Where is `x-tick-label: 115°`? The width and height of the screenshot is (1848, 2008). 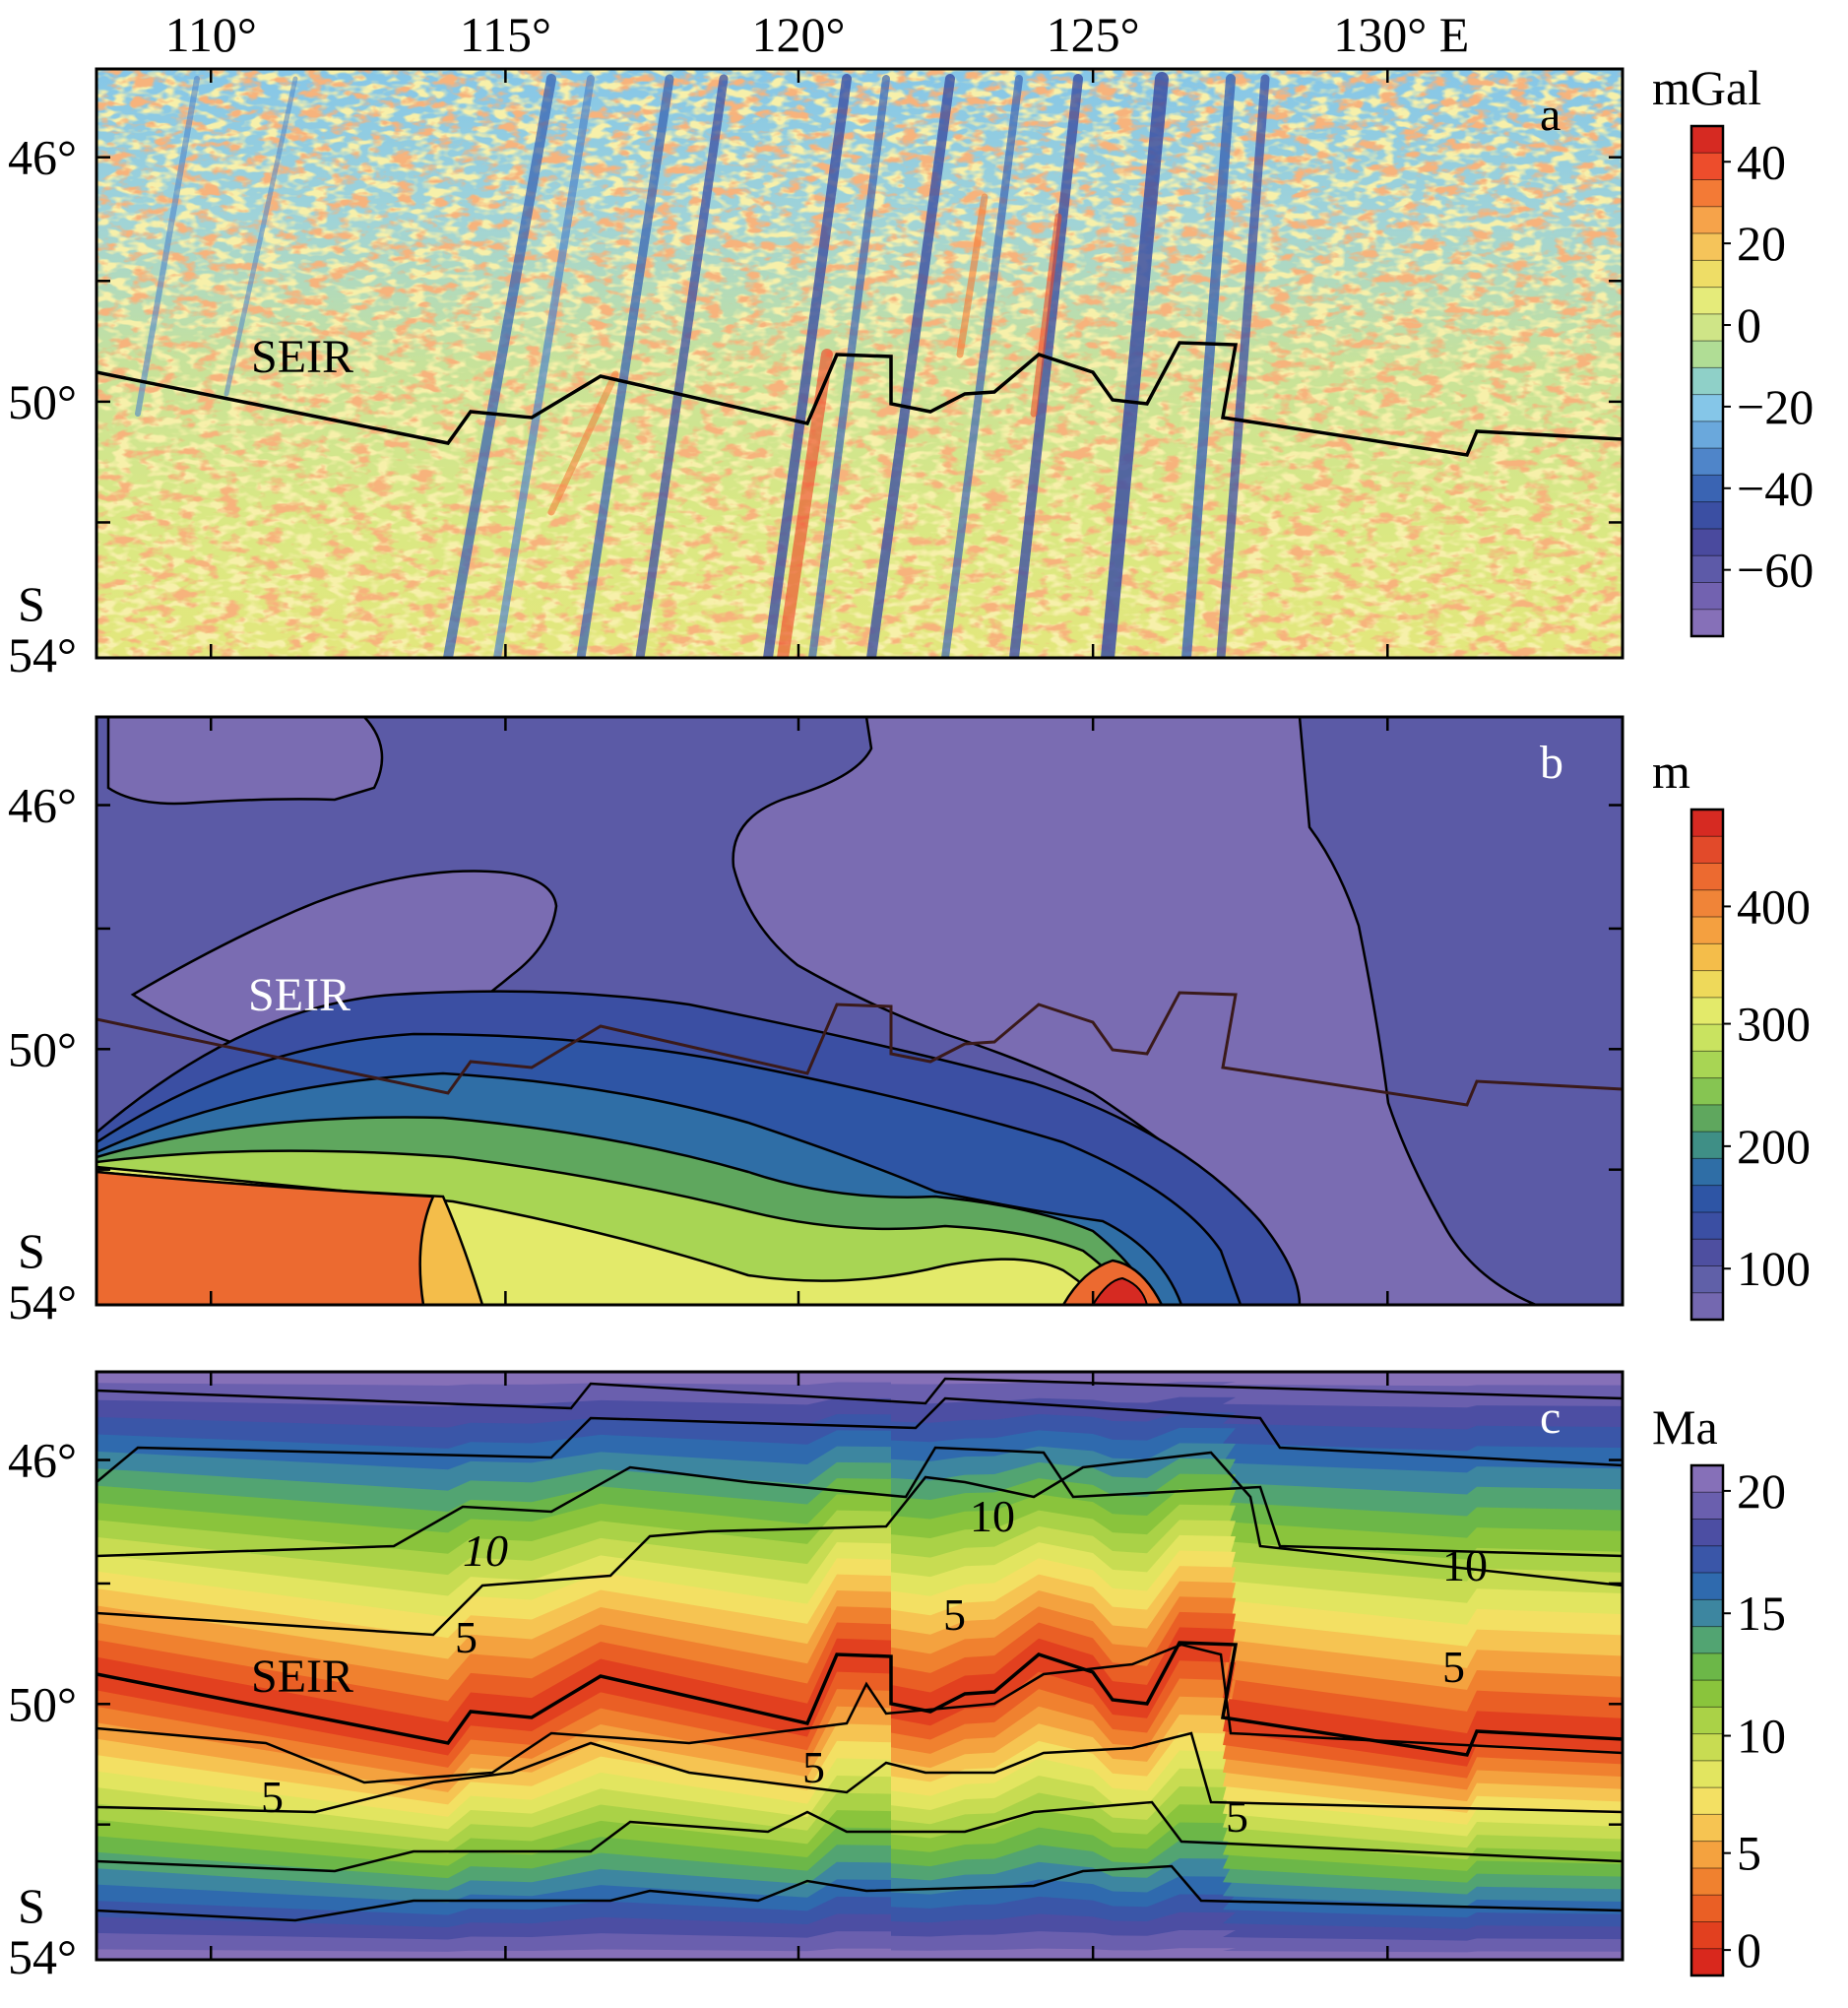
x-tick-label: 115° is located at coordinates (505, 34).